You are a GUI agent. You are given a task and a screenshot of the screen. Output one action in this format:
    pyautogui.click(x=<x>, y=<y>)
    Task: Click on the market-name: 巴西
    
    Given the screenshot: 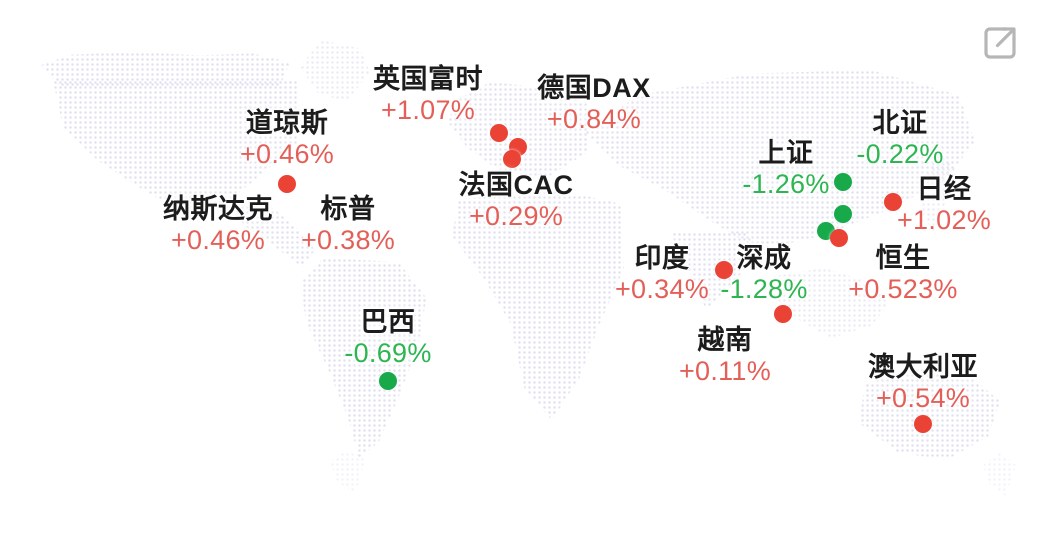 What is the action you would take?
    pyautogui.click(x=388, y=322)
    